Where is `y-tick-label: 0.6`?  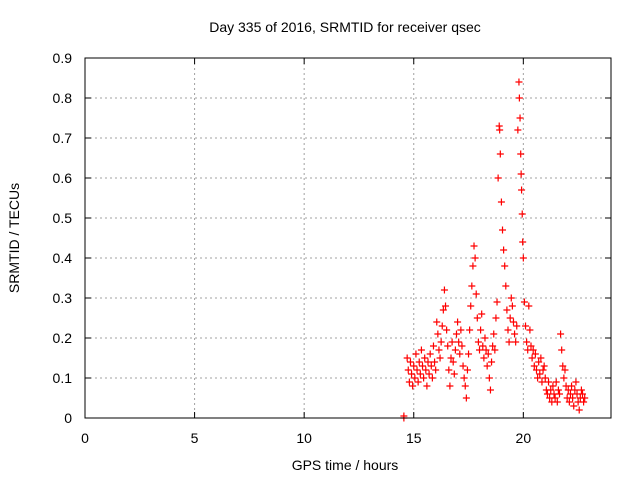
y-tick-label: 0.6 is located at coordinates (63, 178).